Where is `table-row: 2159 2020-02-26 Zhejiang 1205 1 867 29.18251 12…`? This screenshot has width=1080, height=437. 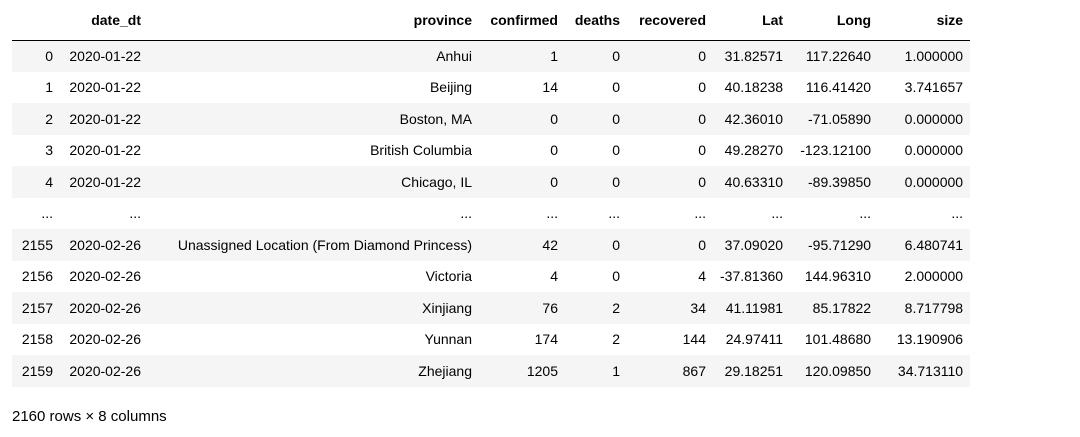 table-row: 2159 2020-02-26 Zhejiang 1205 1 867 29.18251 12… is located at coordinates (491, 371).